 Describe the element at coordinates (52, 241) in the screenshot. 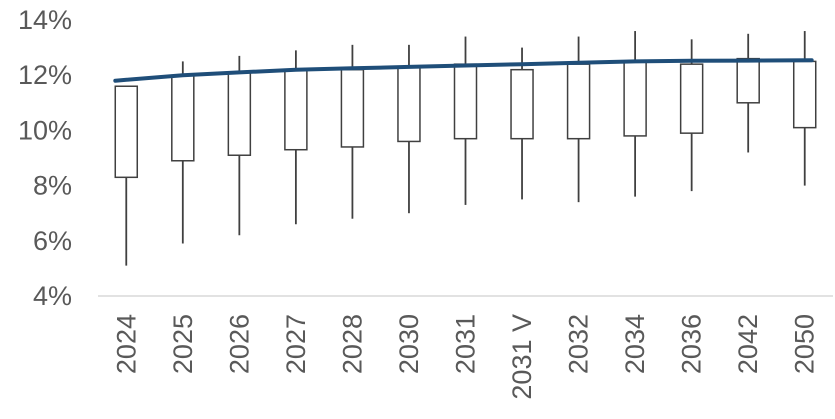

I see `y-tick-label: 6%` at that location.